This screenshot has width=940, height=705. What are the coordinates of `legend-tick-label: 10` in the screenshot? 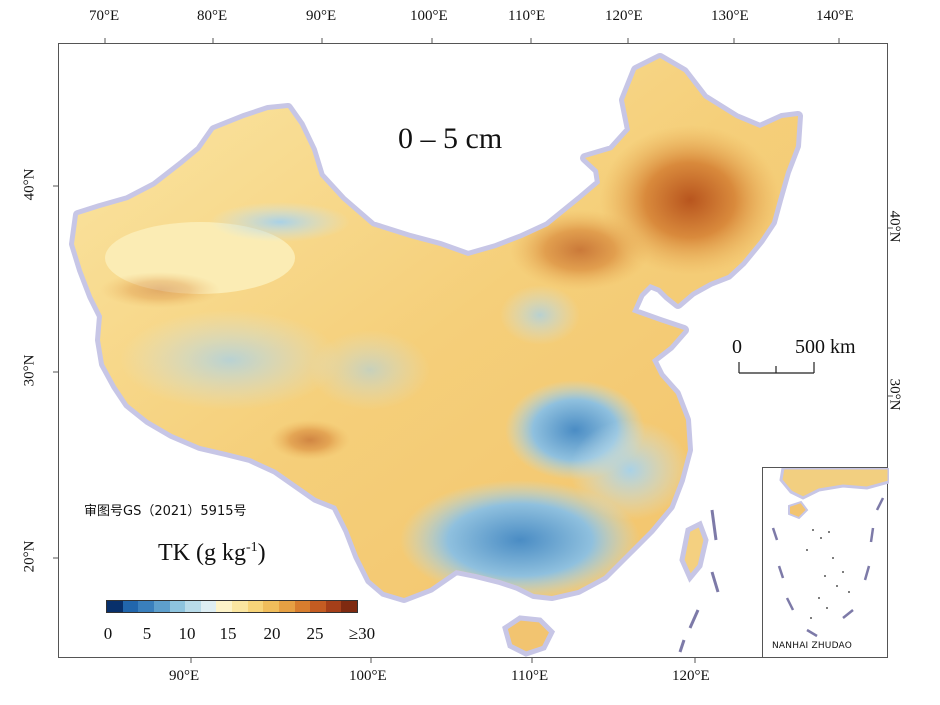 It's located at (187, 633).